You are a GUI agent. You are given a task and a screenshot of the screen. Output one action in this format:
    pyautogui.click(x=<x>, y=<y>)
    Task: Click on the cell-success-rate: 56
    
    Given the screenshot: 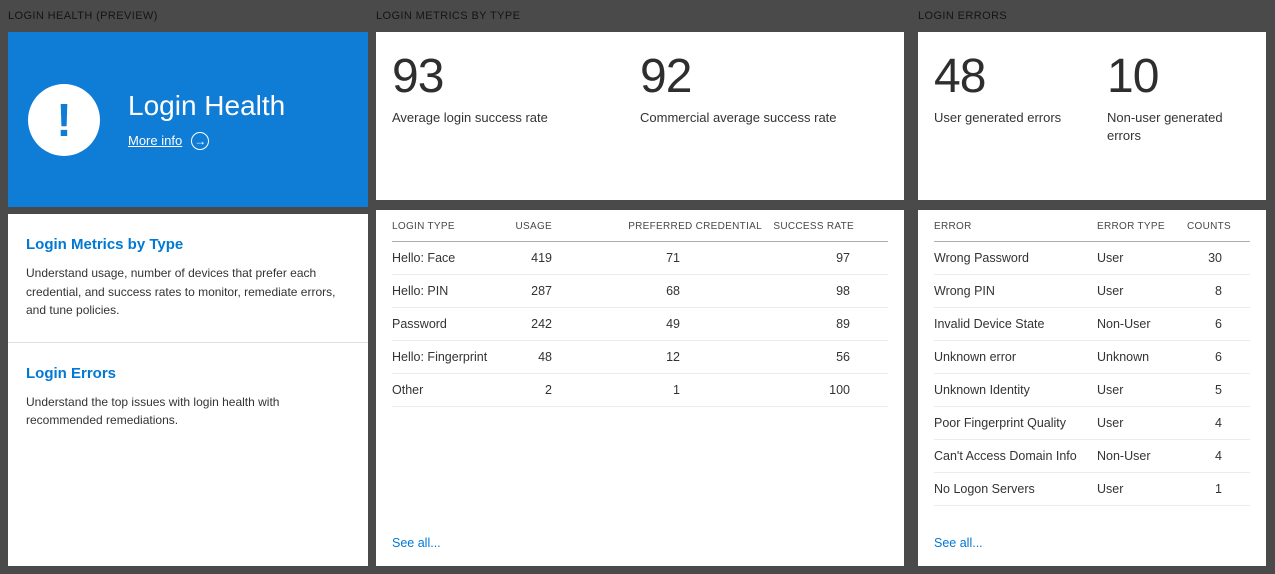 What is the action you would take?
    pyautogui.click(x=843, y=357)
    